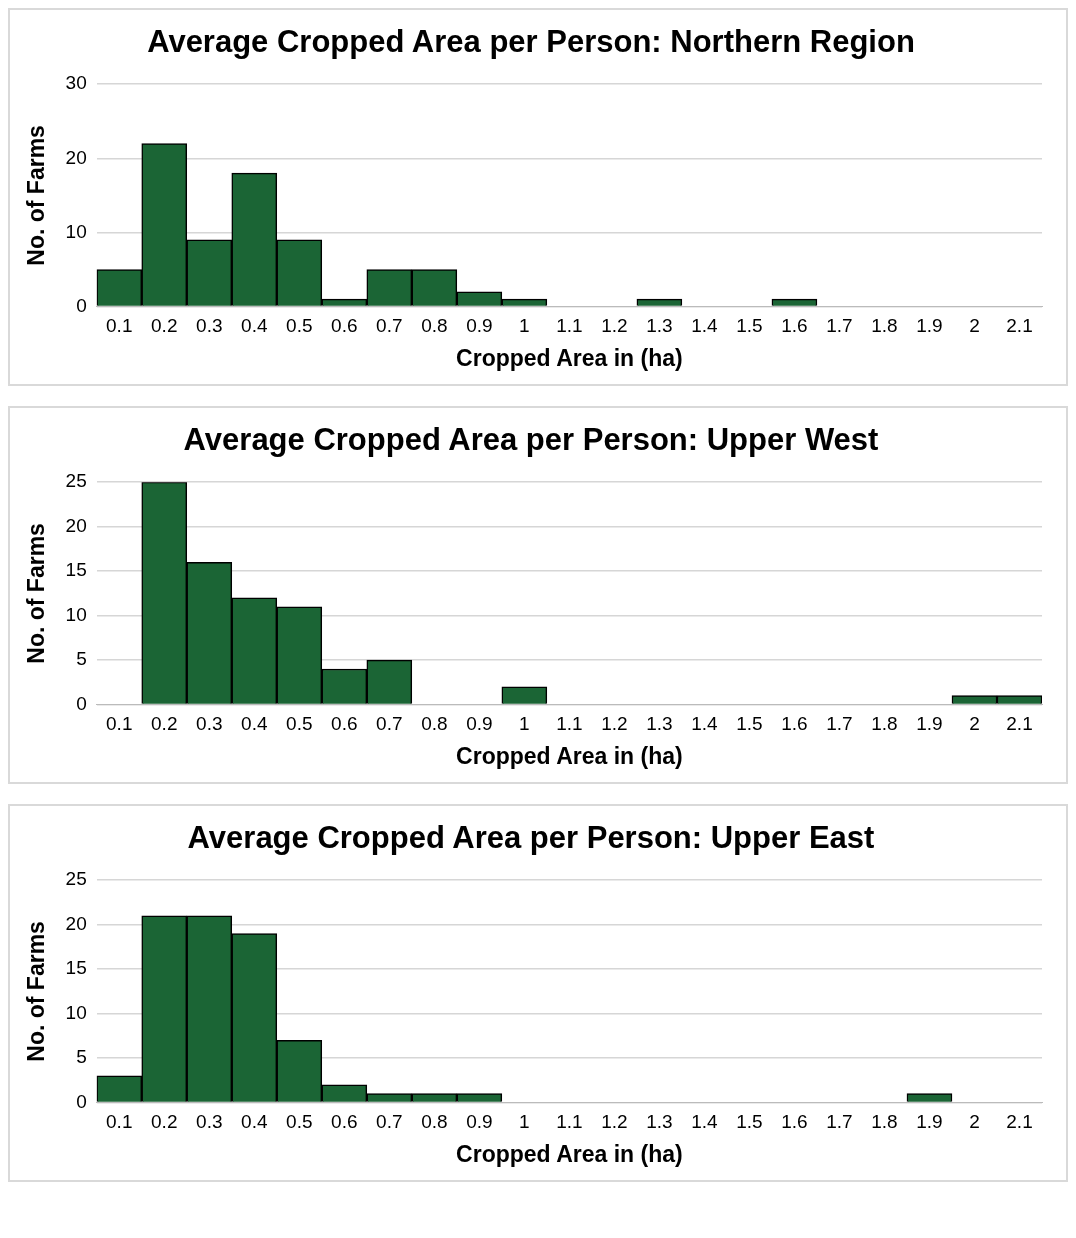  What do you see at coordinates (531, 42) in the screenshot?
I see `chart-title: Average Cropped Area per Person: Northern Region` at bounding box center [531, 42].